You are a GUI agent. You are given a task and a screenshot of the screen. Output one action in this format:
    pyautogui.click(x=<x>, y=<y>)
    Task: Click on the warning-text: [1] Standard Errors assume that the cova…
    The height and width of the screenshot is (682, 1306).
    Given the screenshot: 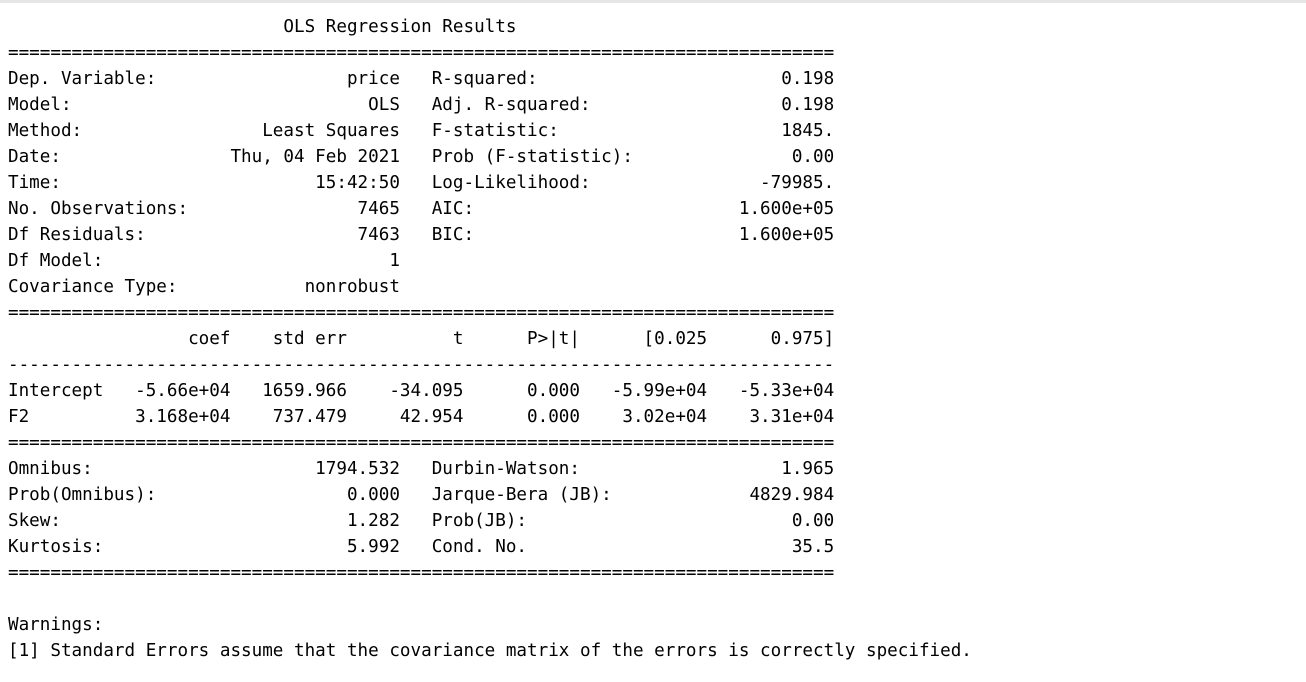 What is the action you would take?
    pyautogui.click(x=490, y=651)
    